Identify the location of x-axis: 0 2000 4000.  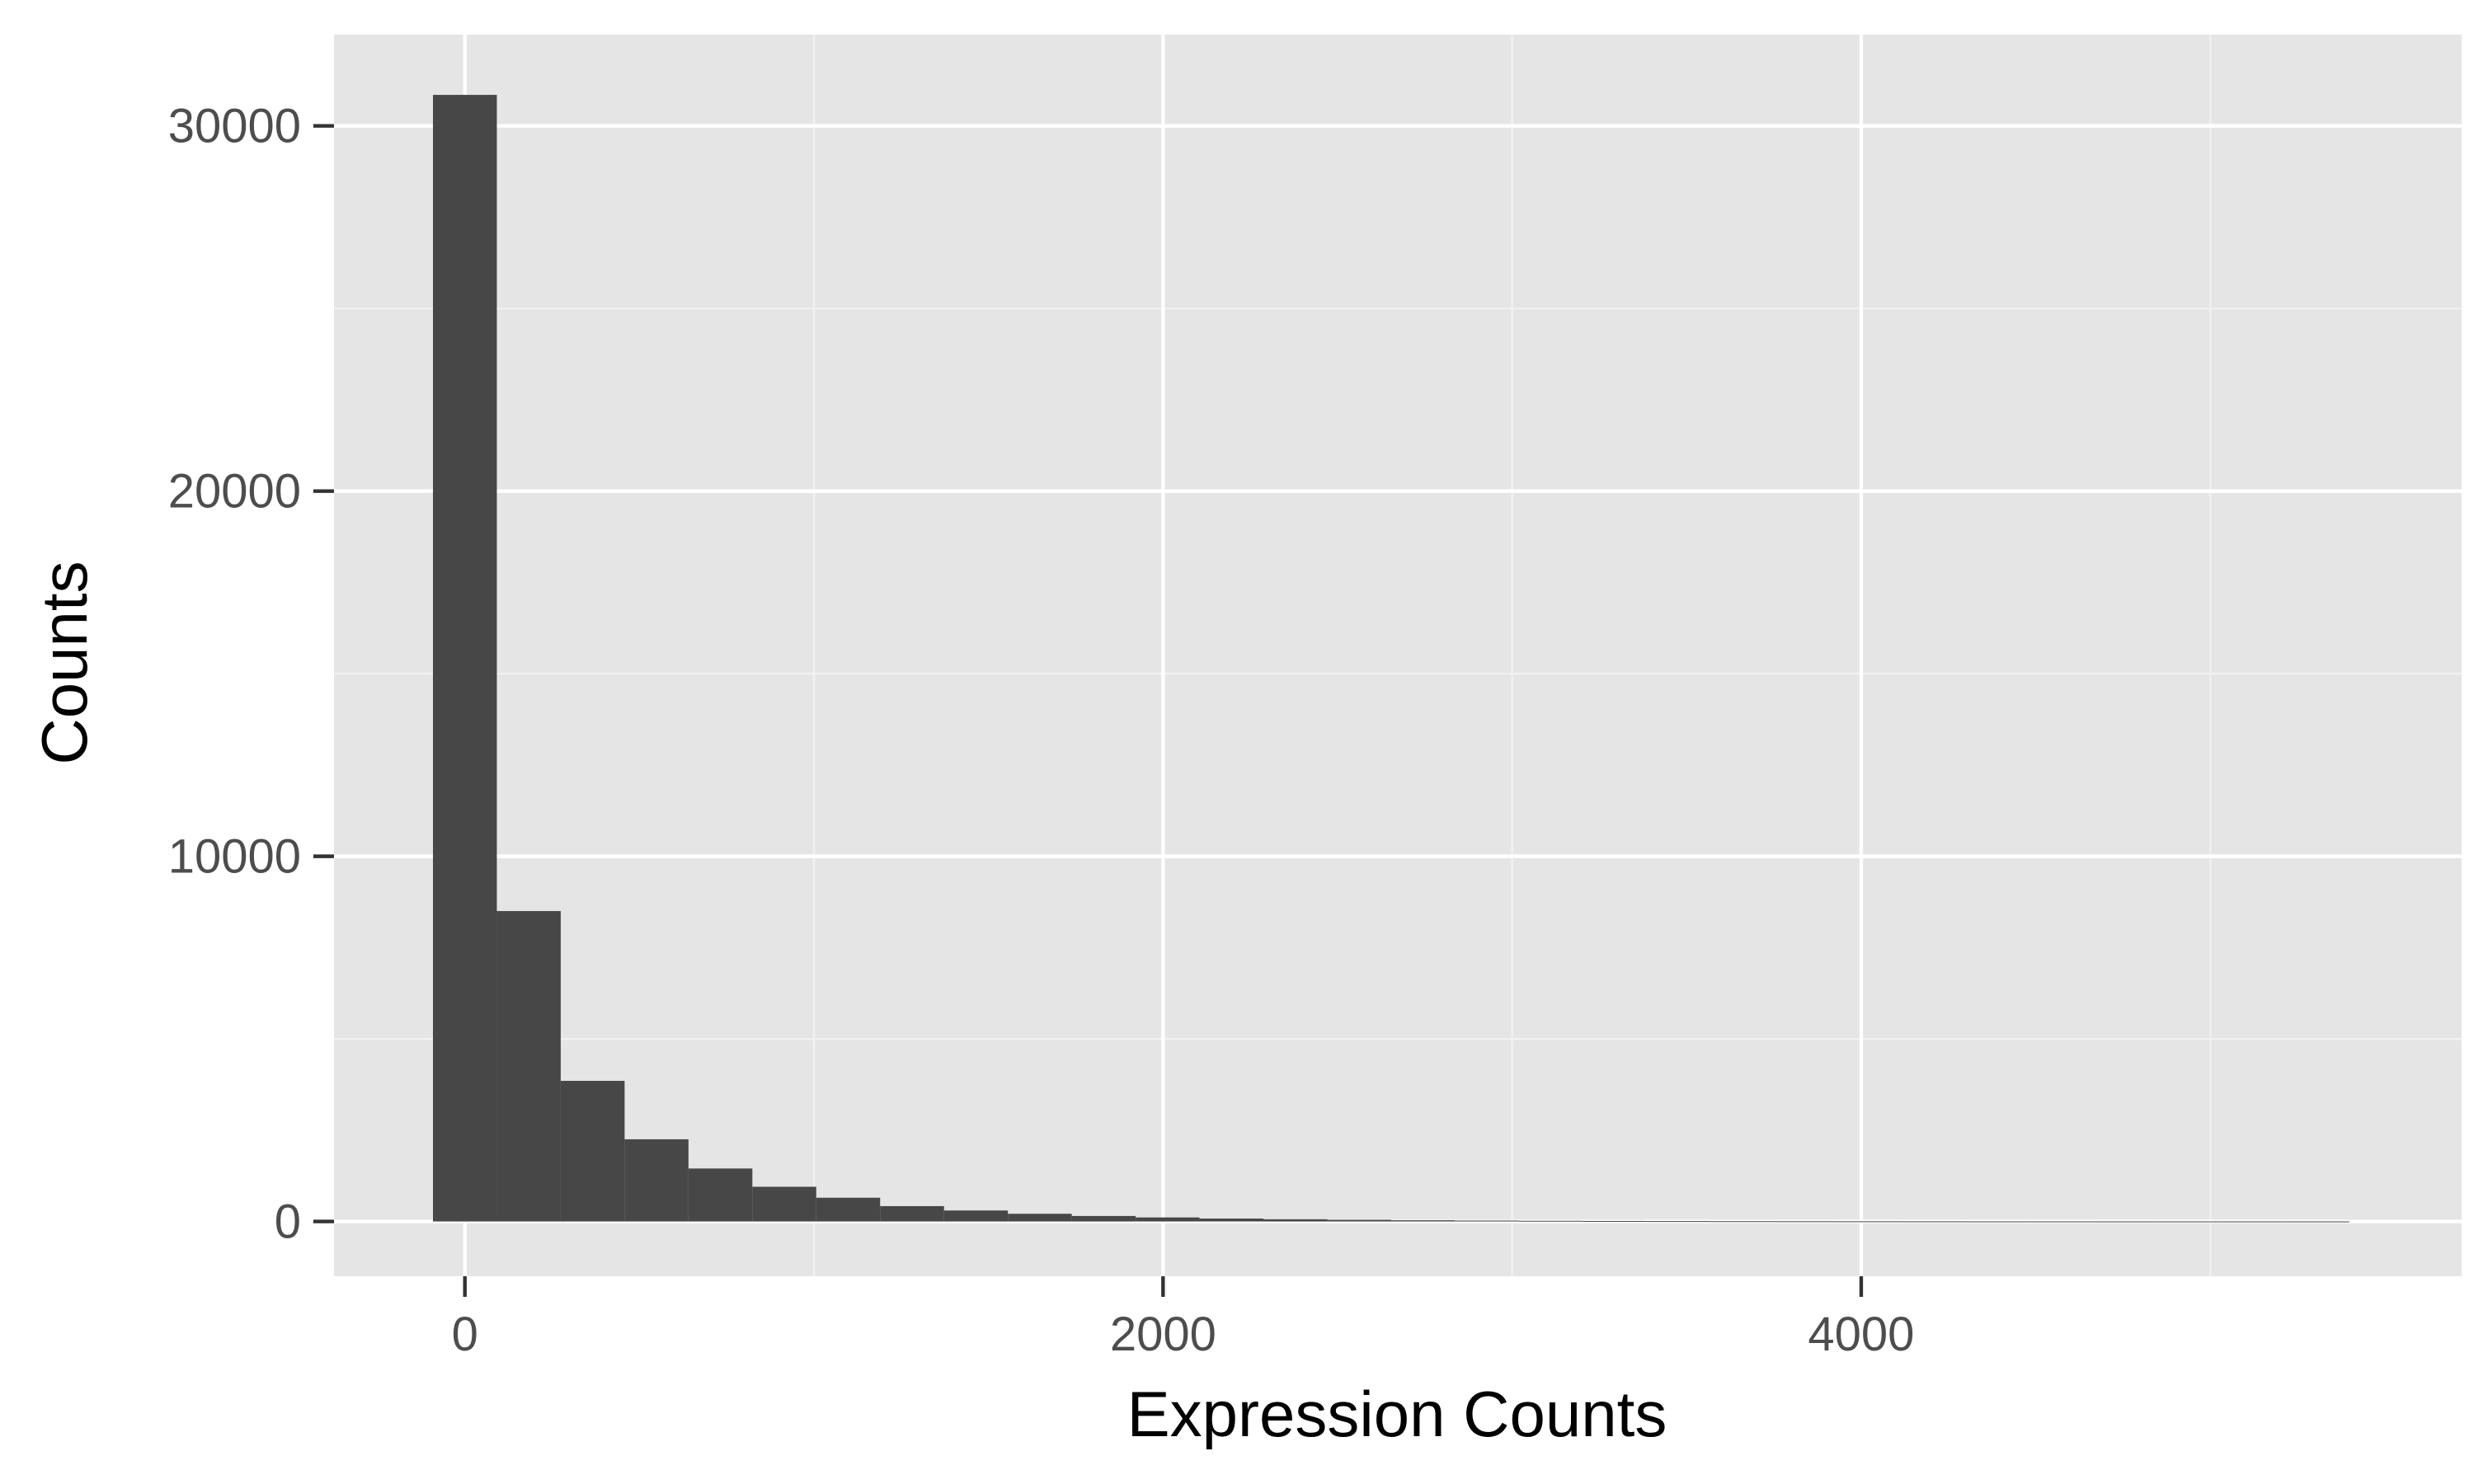
(1183, 1318).